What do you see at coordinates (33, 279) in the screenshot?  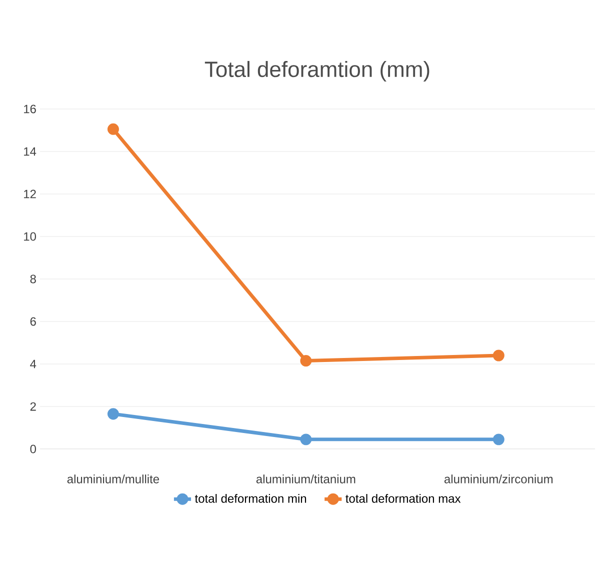 I see `y-tick-label: 8` at bounding box center [33, 279].